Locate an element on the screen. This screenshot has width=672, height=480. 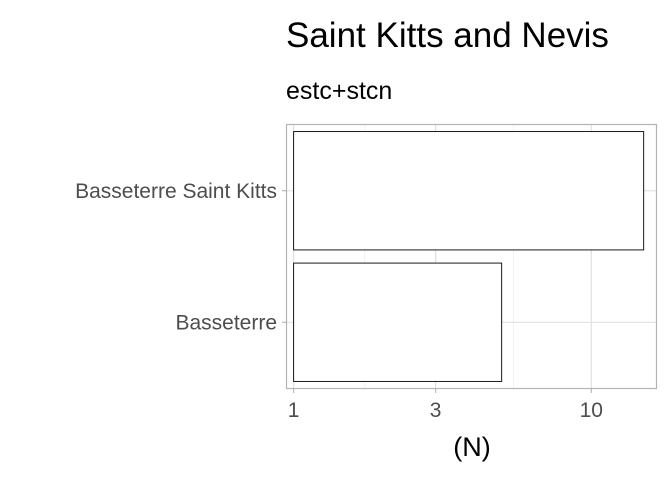
chart-title: Saint Kitts and Nevis is located at coordinates (447, 35).